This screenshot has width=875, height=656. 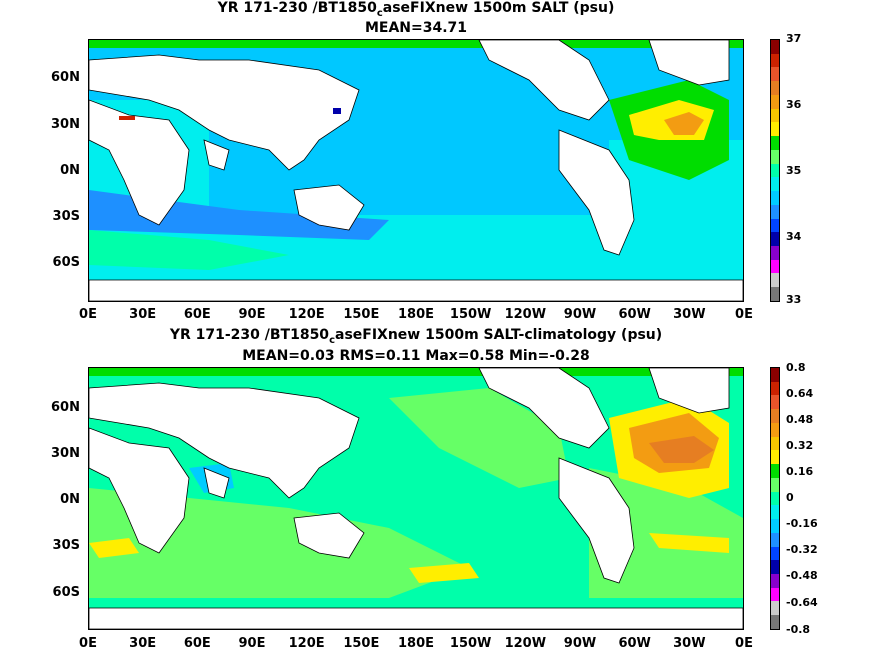 I want to click on panel1-lon-label: 150E, so click(x=361, y=314).